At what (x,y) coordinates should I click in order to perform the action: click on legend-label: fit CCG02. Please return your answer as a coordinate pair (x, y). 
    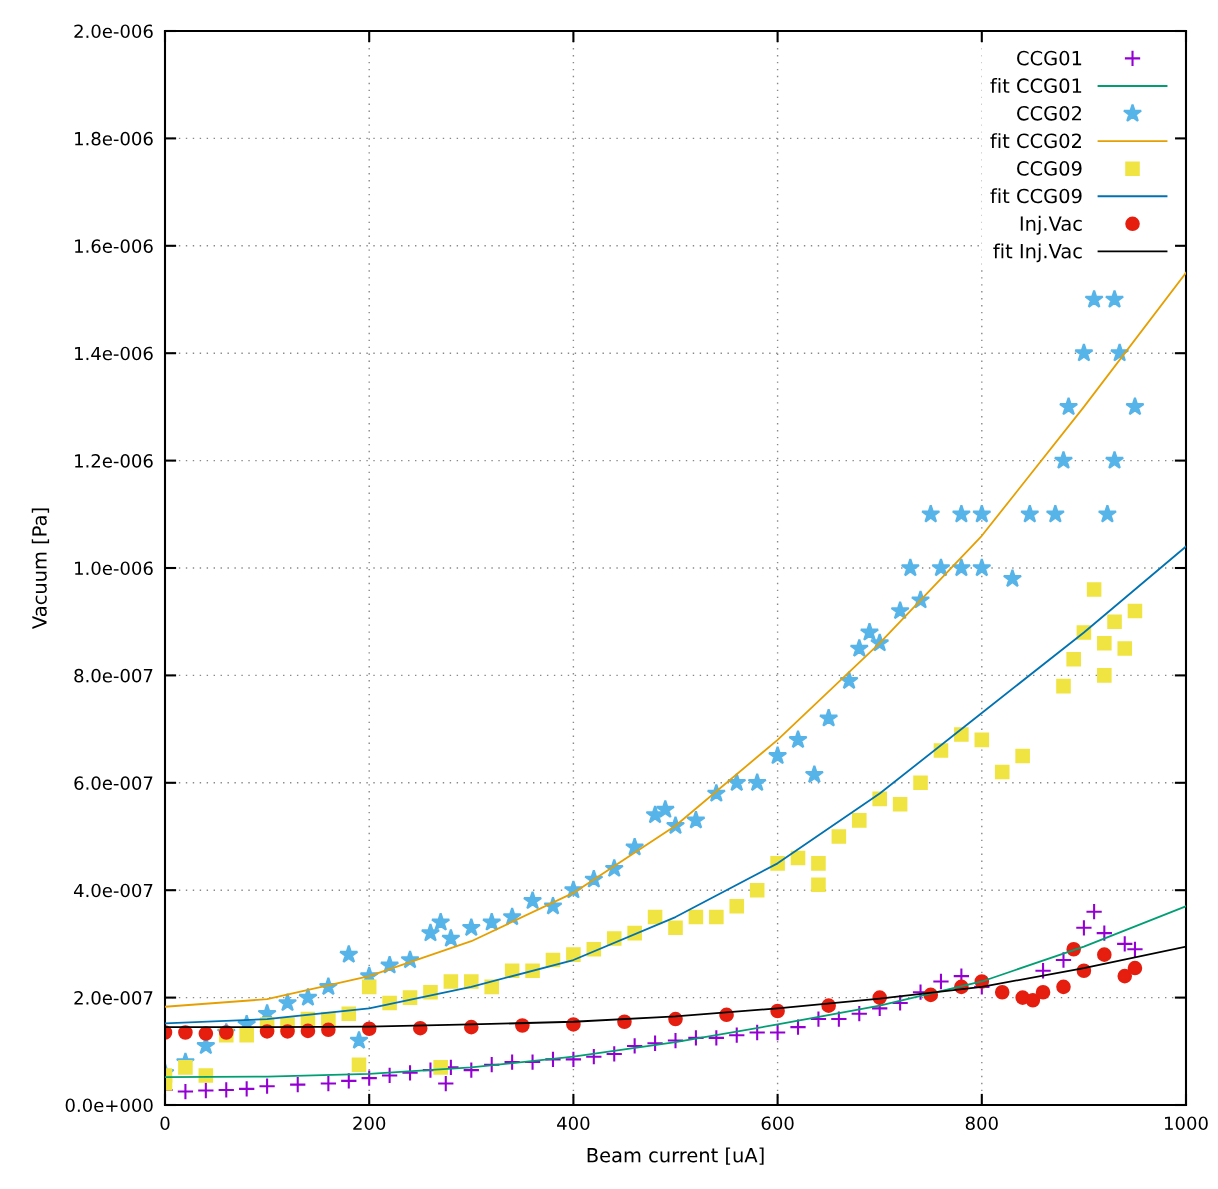
    Looking at the image, I should click on (1035, 141).